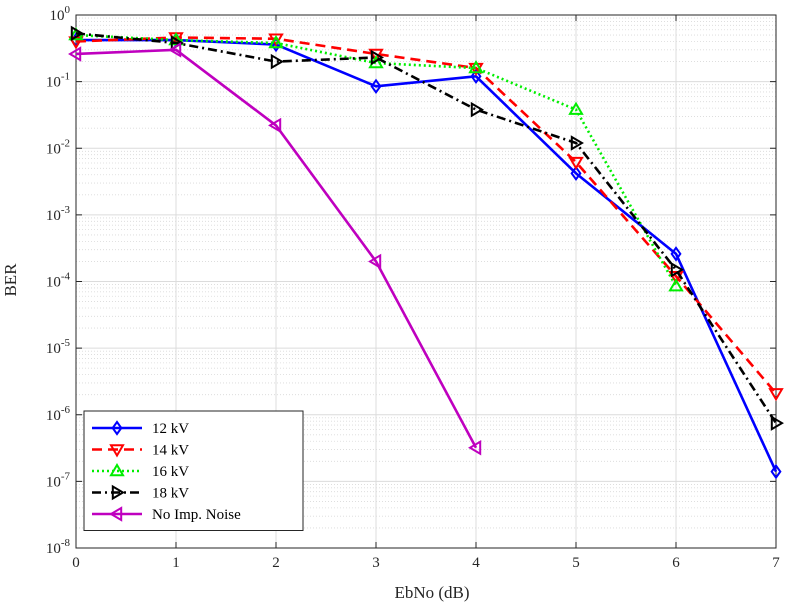  Describe the element at coordinates (276, 563) in the screenshot. I see `x-tick-label: 2` at that location.